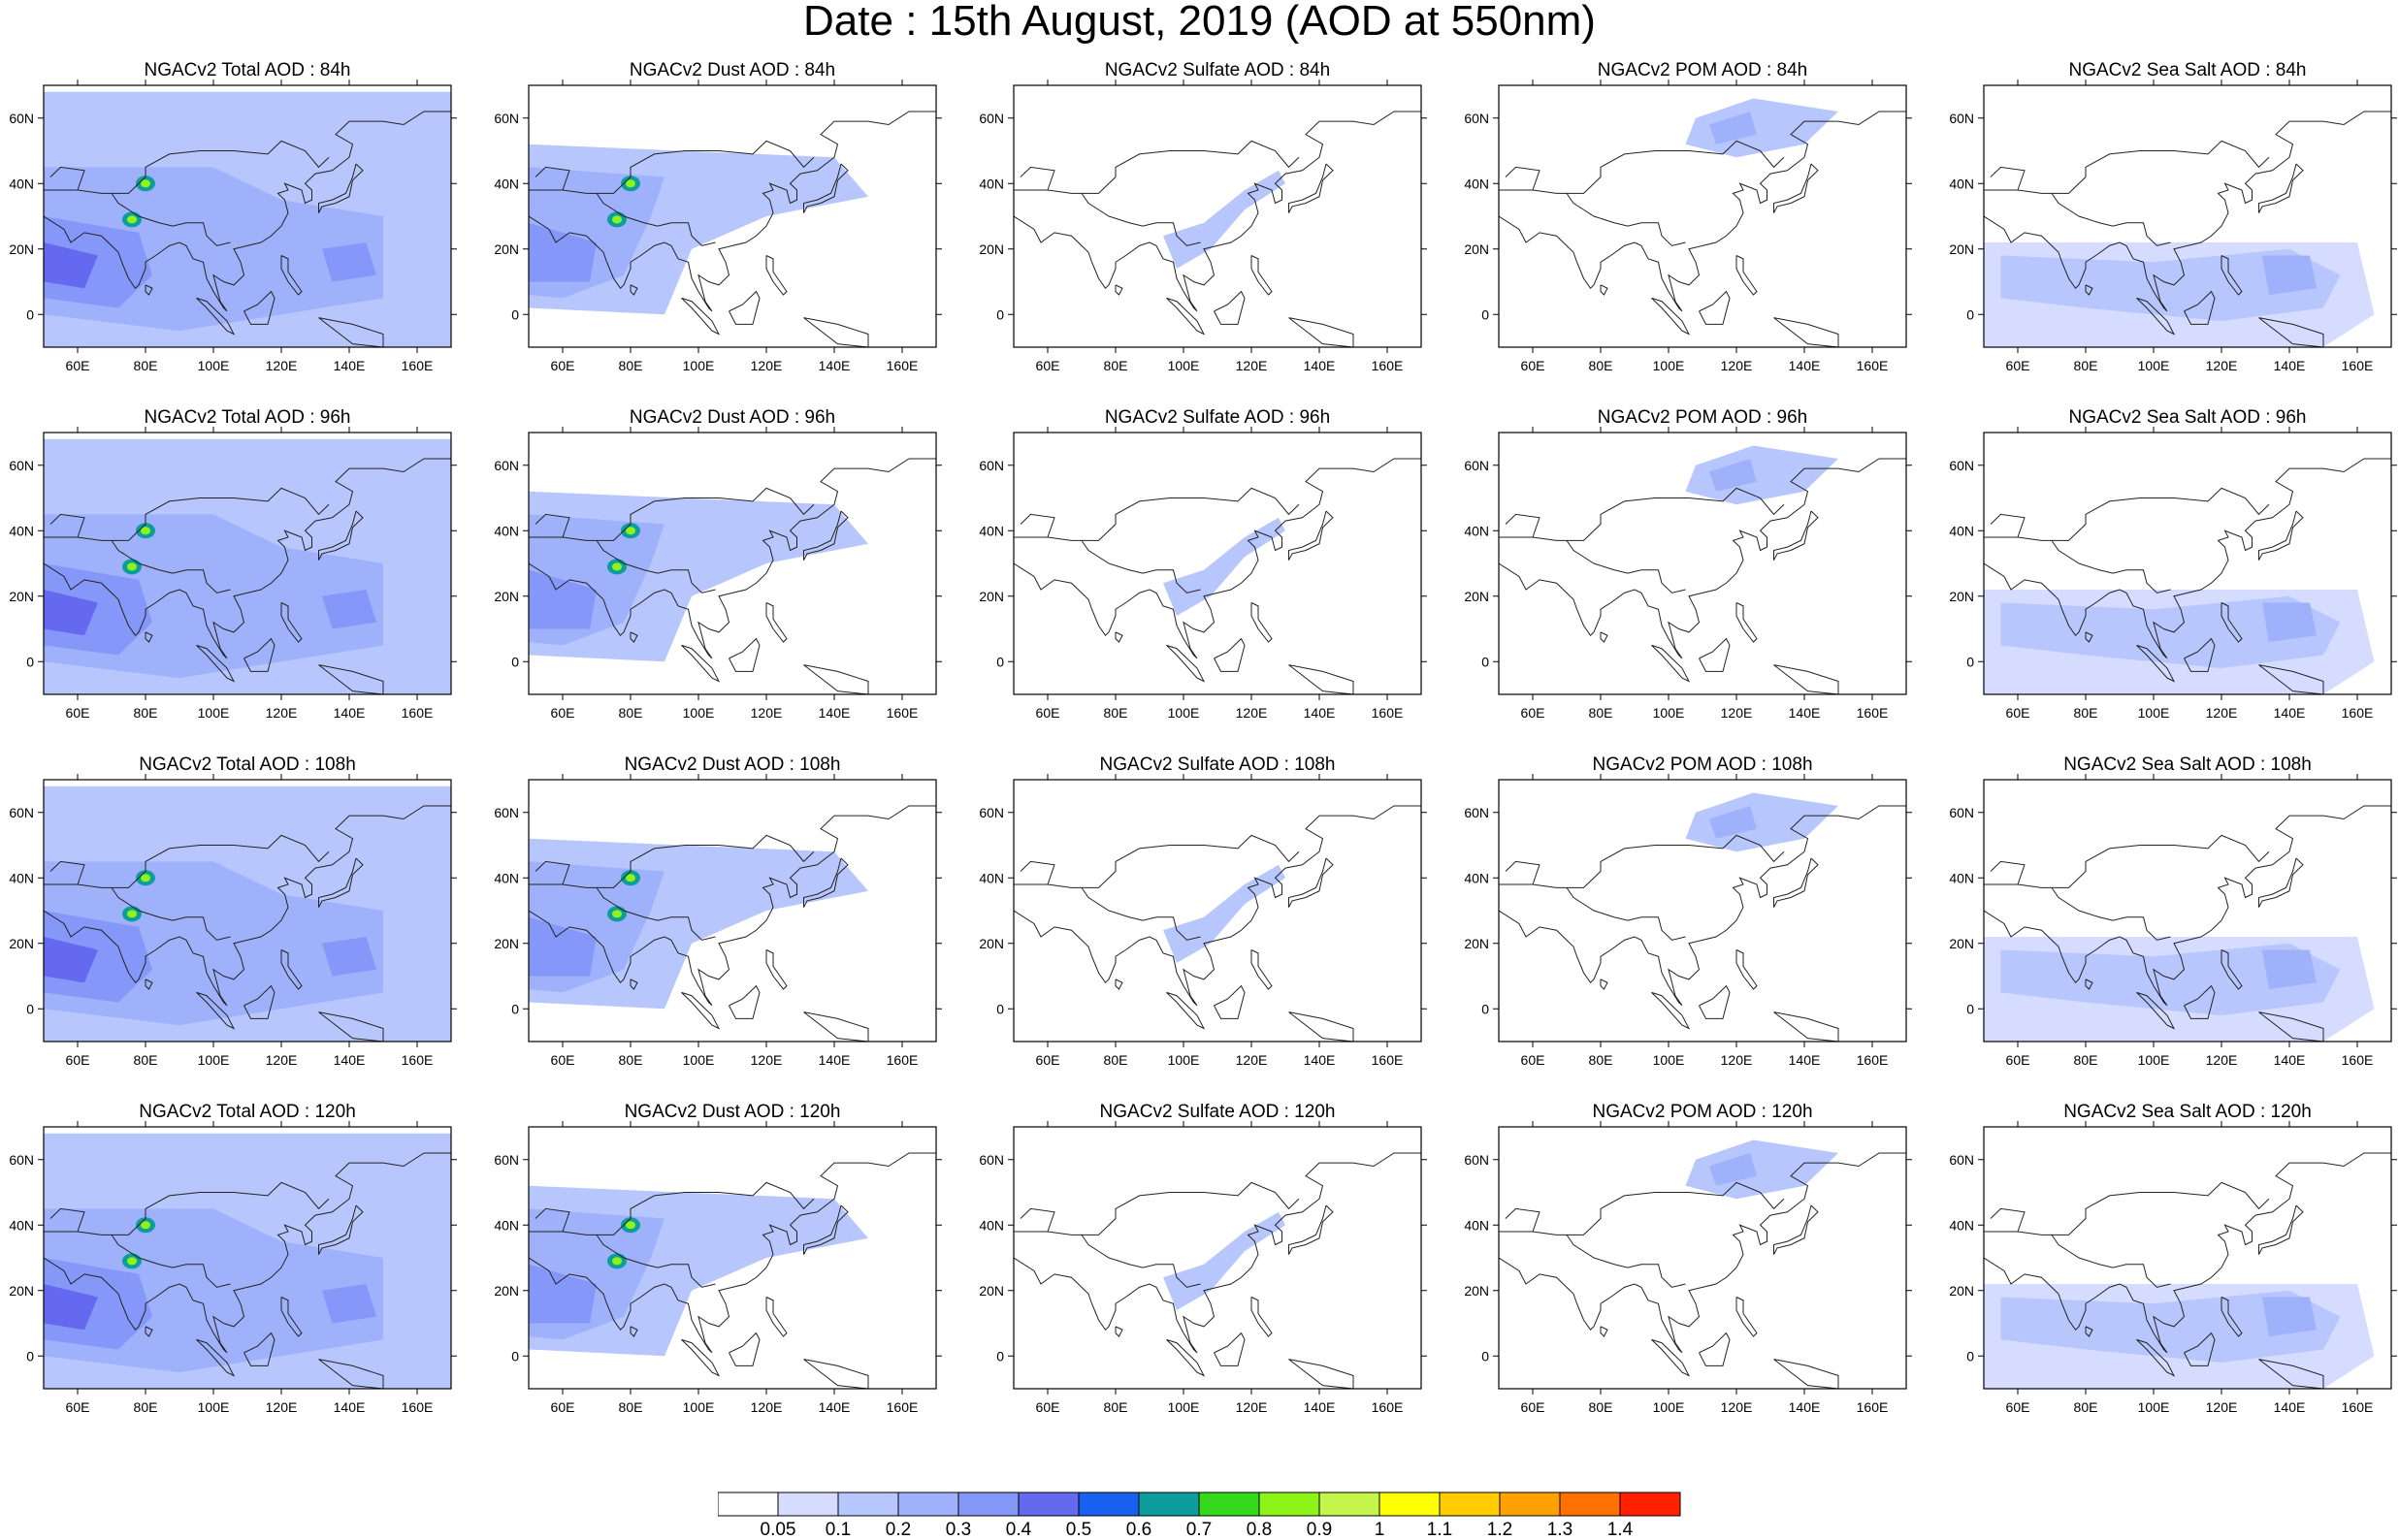 The width and height of the screenshot is (2399, 1540). Describe the element at coordinates (1560, 1528) in the screenshot. I see `colorbar-label: 1.3` at that location.